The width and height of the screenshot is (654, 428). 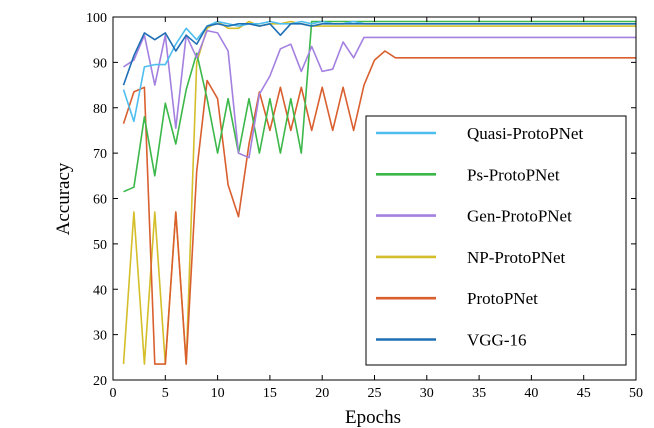 What do you see at coordinates (513, 174) in the screenshot?
I see `legend-label: Ps-ProtoPNet` at bounding box center [513, 174].